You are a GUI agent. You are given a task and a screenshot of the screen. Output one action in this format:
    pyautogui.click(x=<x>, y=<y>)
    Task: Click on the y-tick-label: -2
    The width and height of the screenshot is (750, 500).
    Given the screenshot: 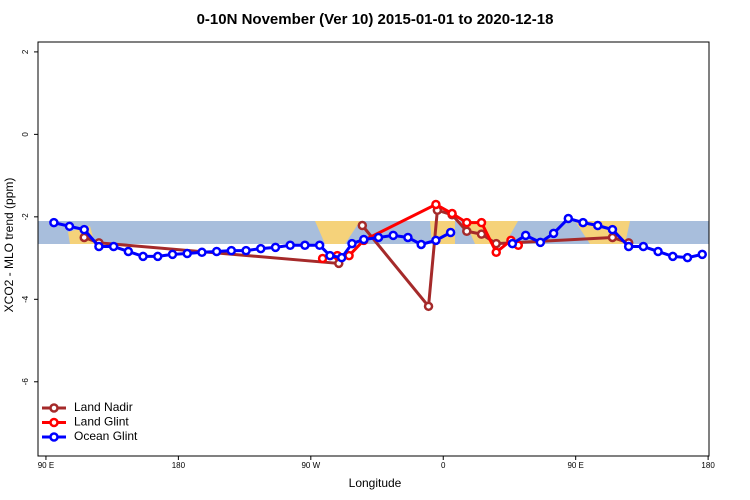 What is the action you would take?
    pyautogui.click(x=25, y=217)
    